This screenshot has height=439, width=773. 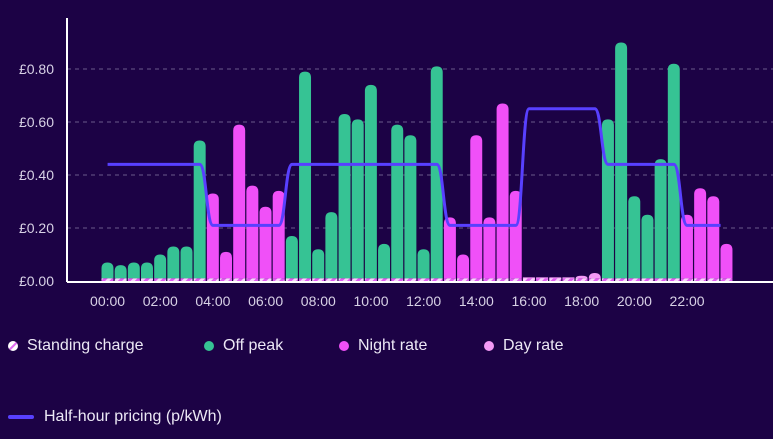 I want to click on x-tick-label: 20:00, so click(x=634, y=301).